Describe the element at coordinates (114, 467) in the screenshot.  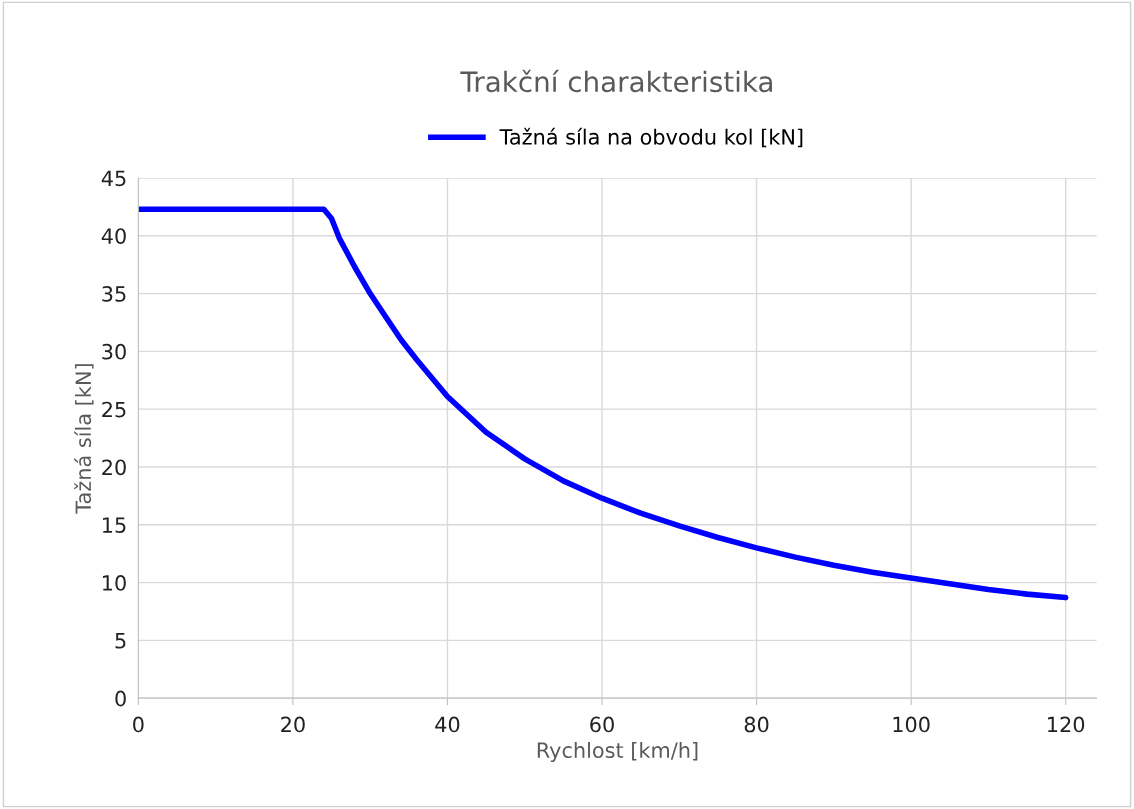
I see `y-tick-label: 20` at that location.